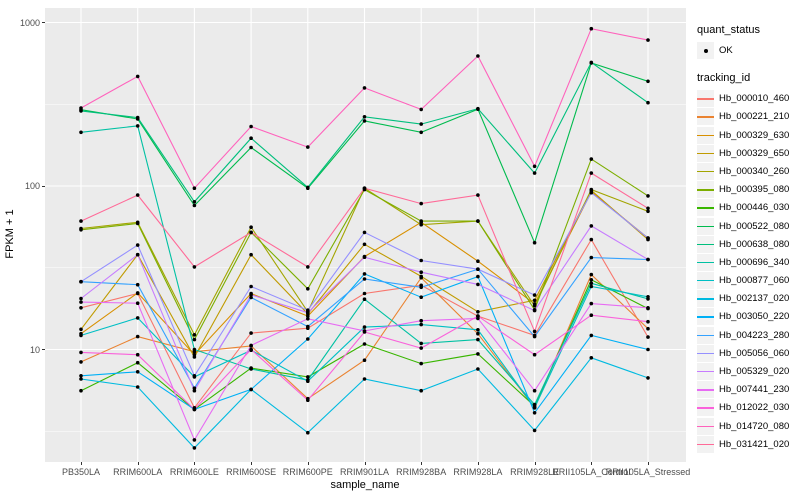 Image resolution: width=800 pixels, height=500 pixels. I want to click on legend-title-tracking-id: tracking_id, so click(724, 78).